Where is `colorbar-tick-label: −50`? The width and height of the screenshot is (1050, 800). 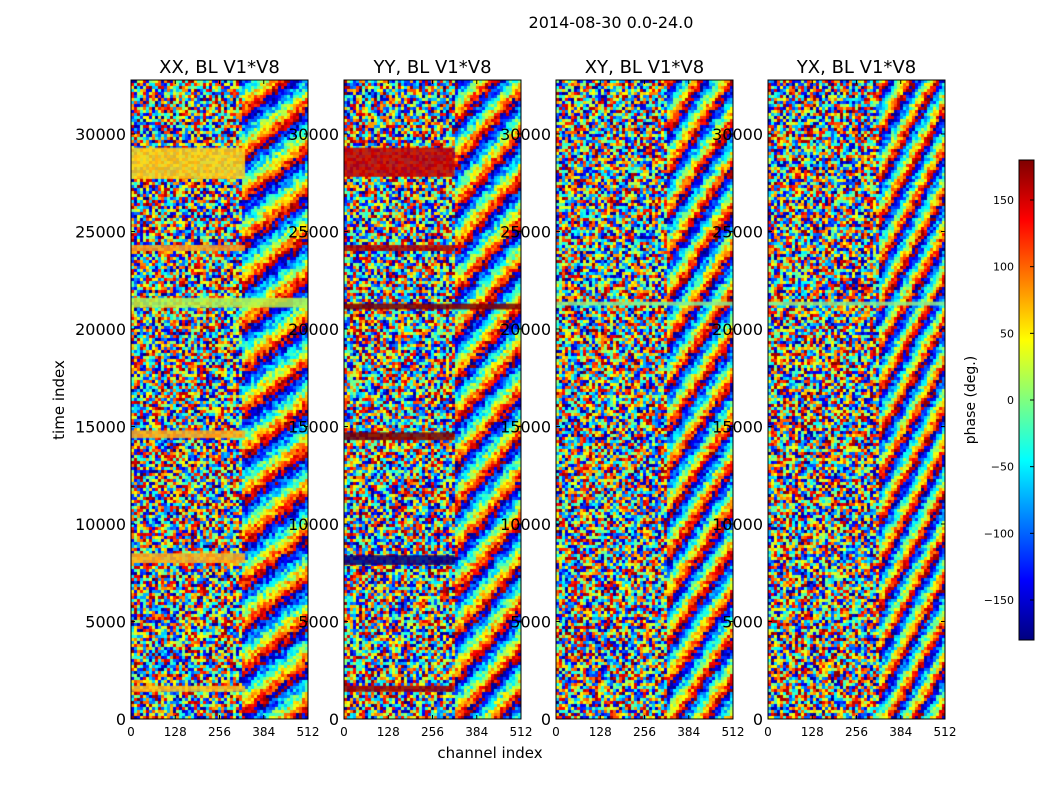
colorbar-tick-label: −50 is located at coordinates (1002, 467).